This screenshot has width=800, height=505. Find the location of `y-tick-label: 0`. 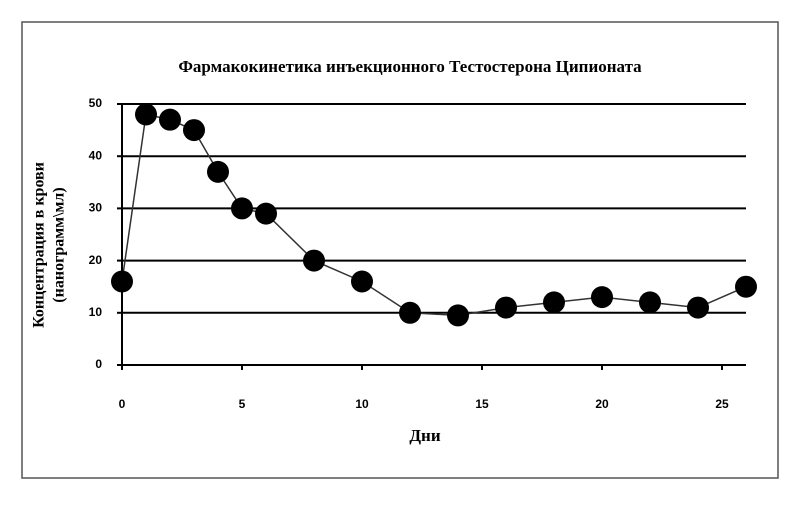

y-tick-label: 0 is located at coordinates (98, 364).